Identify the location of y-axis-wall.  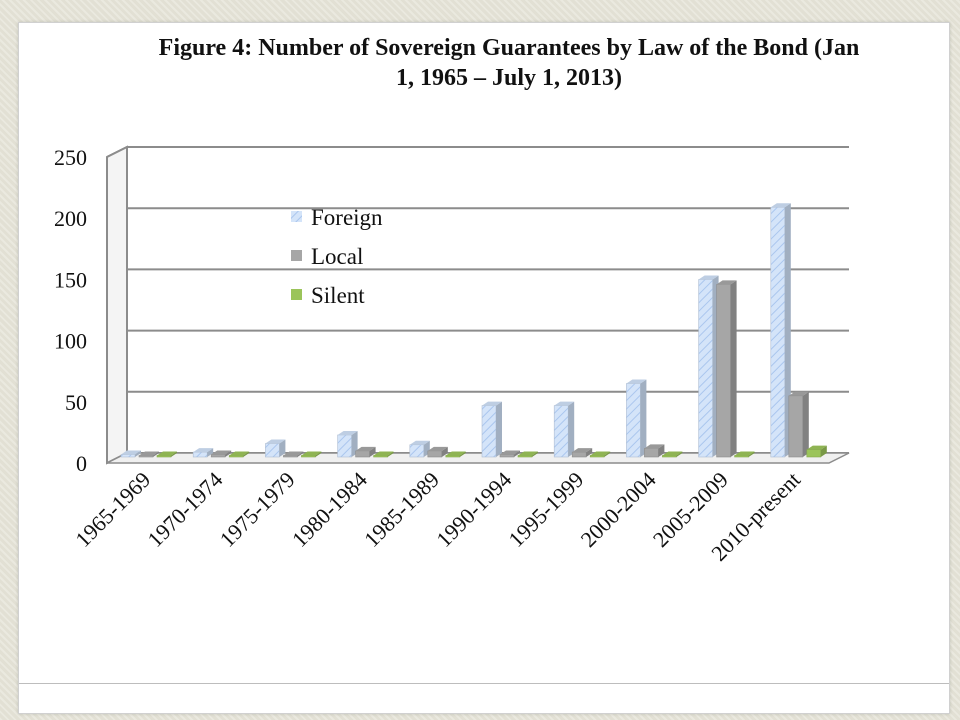
(117, 305).